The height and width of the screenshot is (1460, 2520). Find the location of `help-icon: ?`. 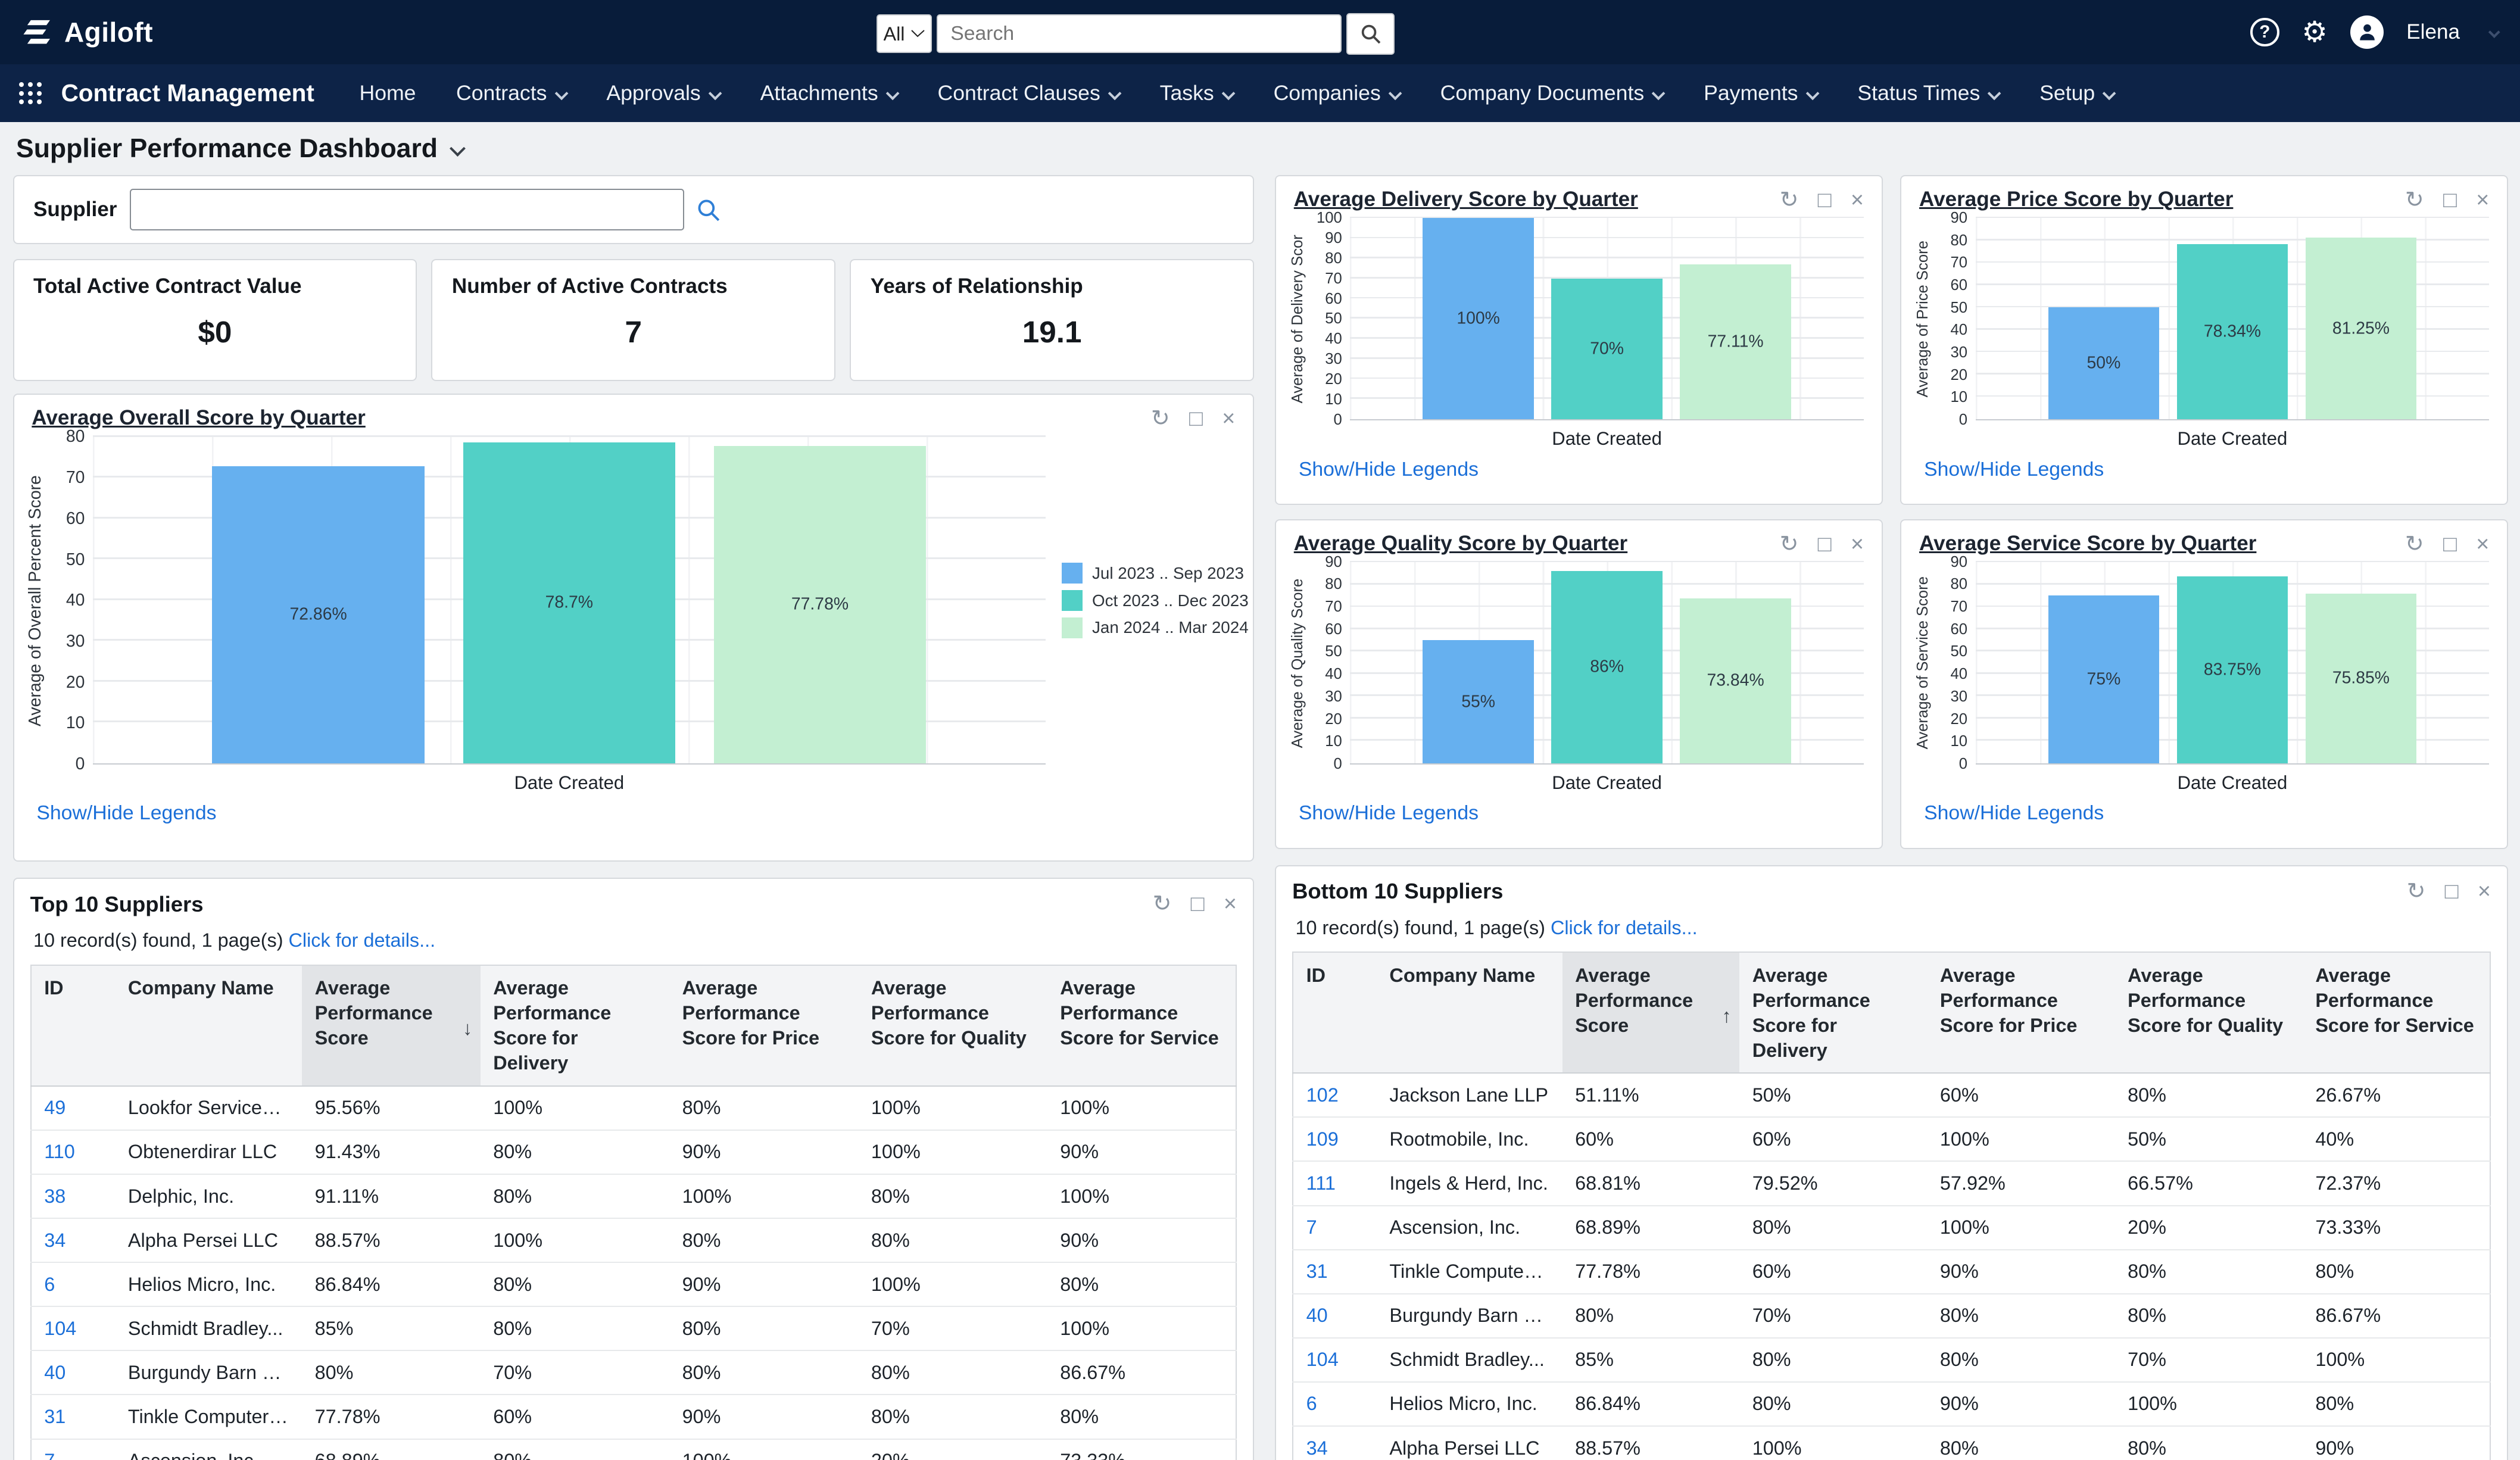

help-icon: ? is located at coordinates (2264, 32).